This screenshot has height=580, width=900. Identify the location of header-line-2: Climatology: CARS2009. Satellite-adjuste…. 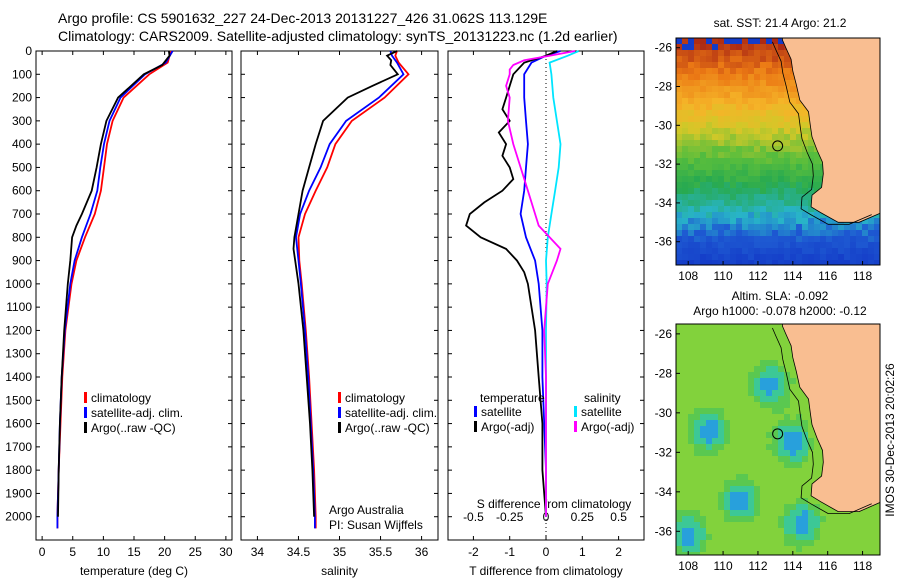
(338, 36).